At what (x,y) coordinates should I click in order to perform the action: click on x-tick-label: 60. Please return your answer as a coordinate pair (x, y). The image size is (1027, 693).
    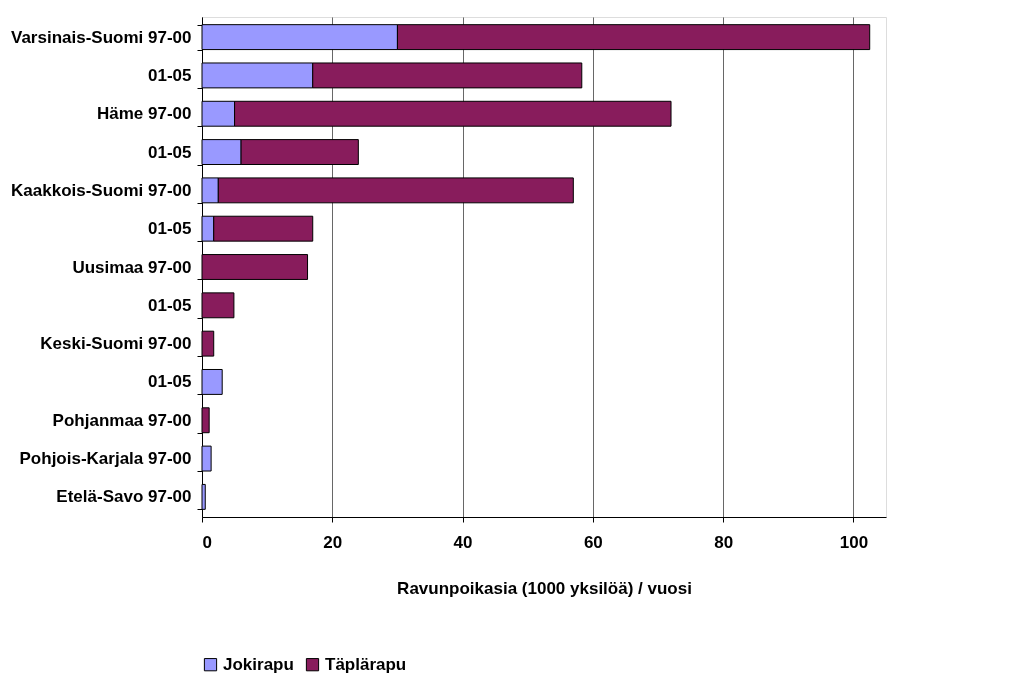
    Looking at the image, I should click on (593, 542).